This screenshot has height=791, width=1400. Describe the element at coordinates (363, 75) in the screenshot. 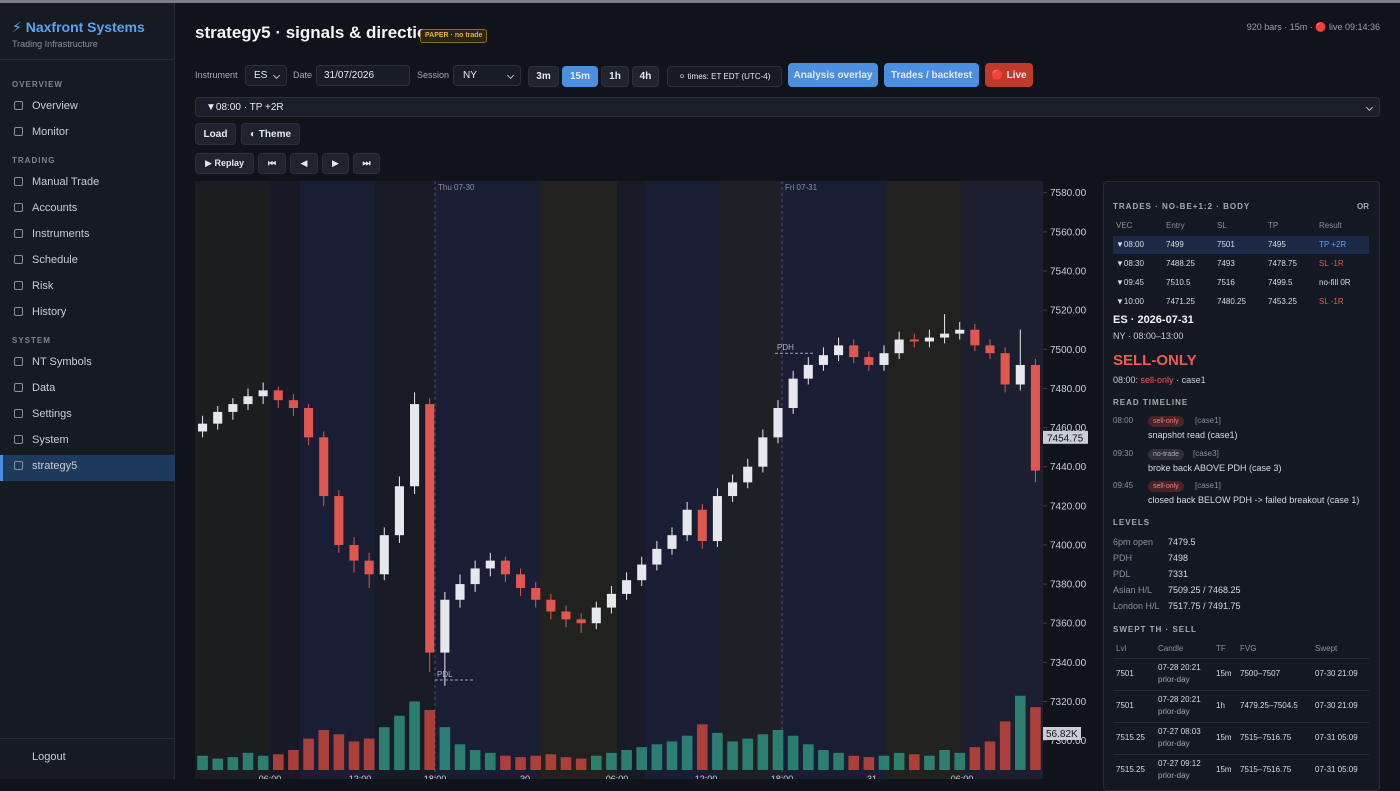

I see `date-input: 31/07/2026` at that location.